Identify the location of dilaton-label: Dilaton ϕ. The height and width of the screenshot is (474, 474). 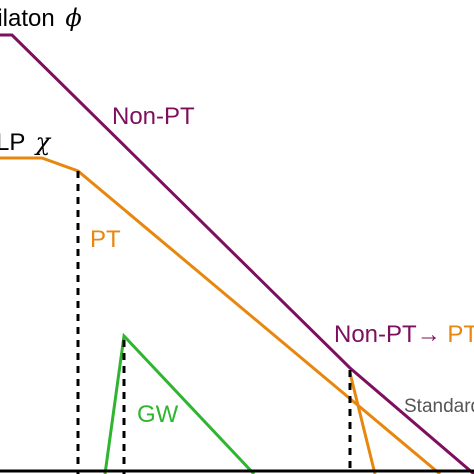
(41, 18).